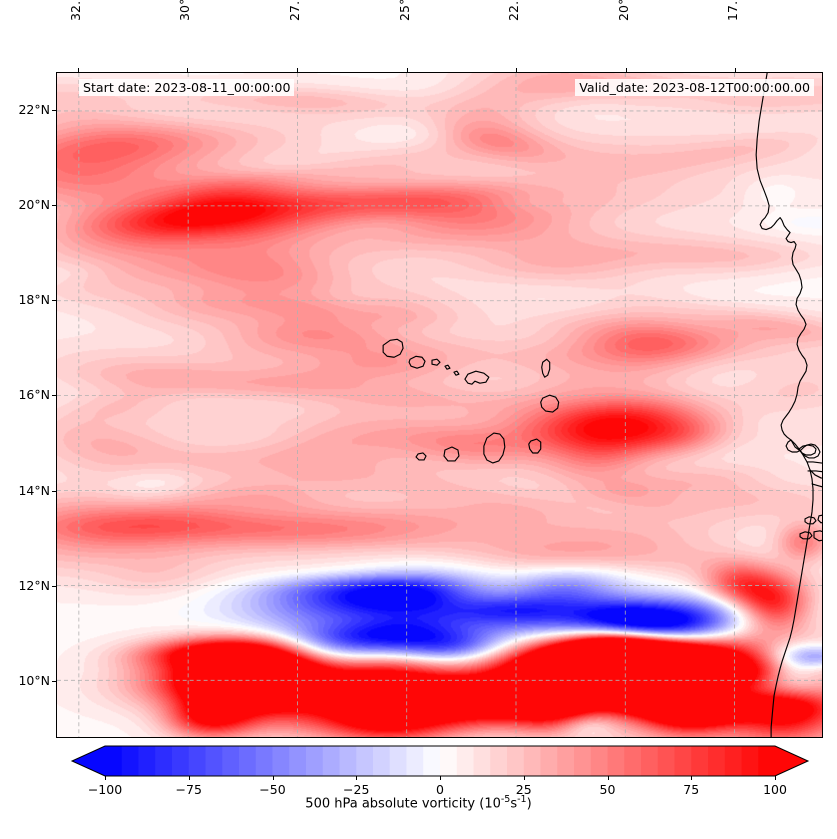  I want to click on colorbar-tick-label: 0, so click(440, 789).